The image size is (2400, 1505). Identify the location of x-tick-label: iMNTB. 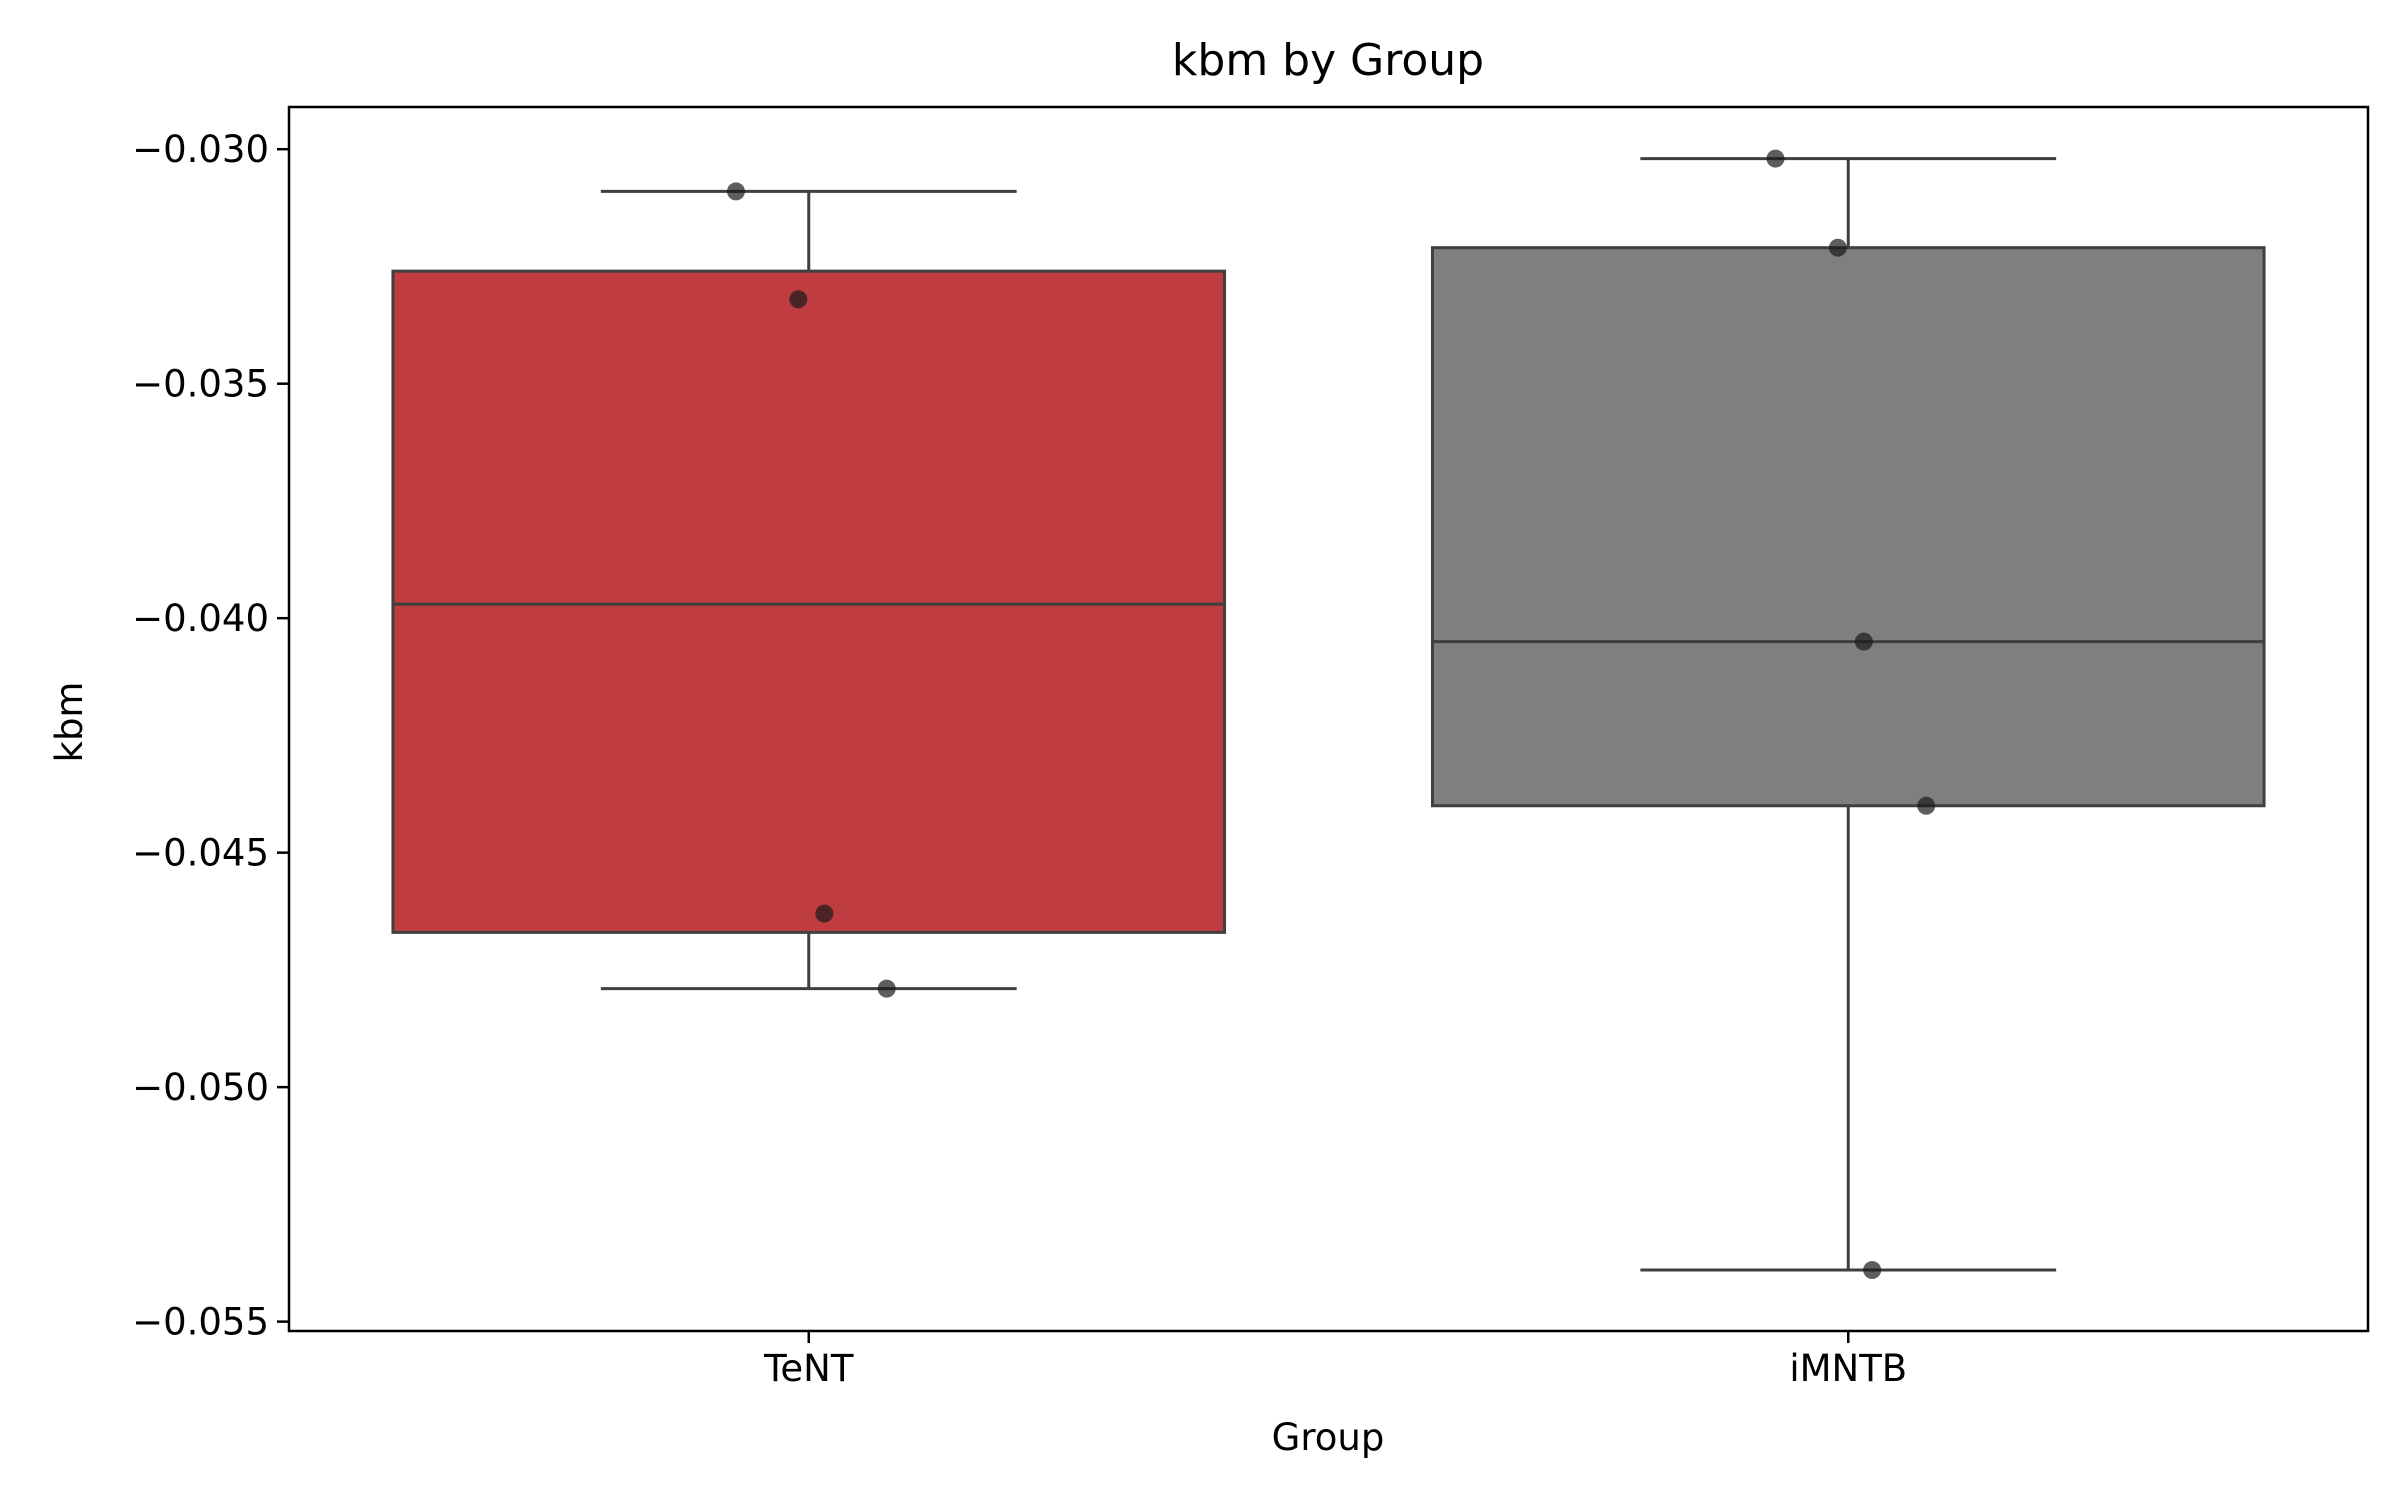
(1848, 1368).